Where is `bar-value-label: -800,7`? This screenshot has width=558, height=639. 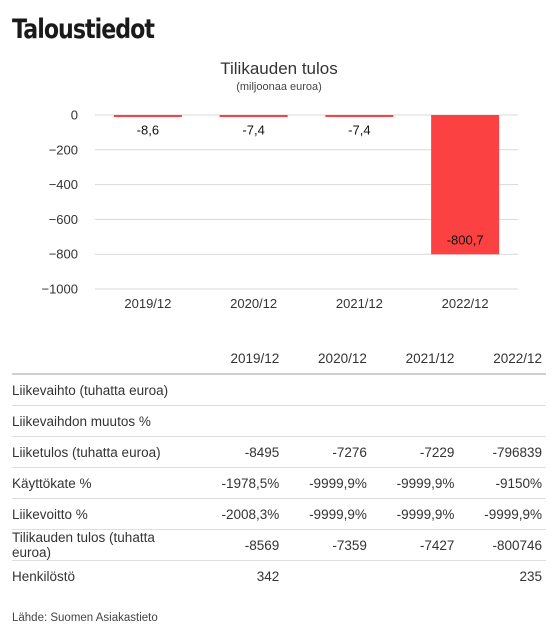
bar-value-label: -800,7 is located at coordinates (465, 239).